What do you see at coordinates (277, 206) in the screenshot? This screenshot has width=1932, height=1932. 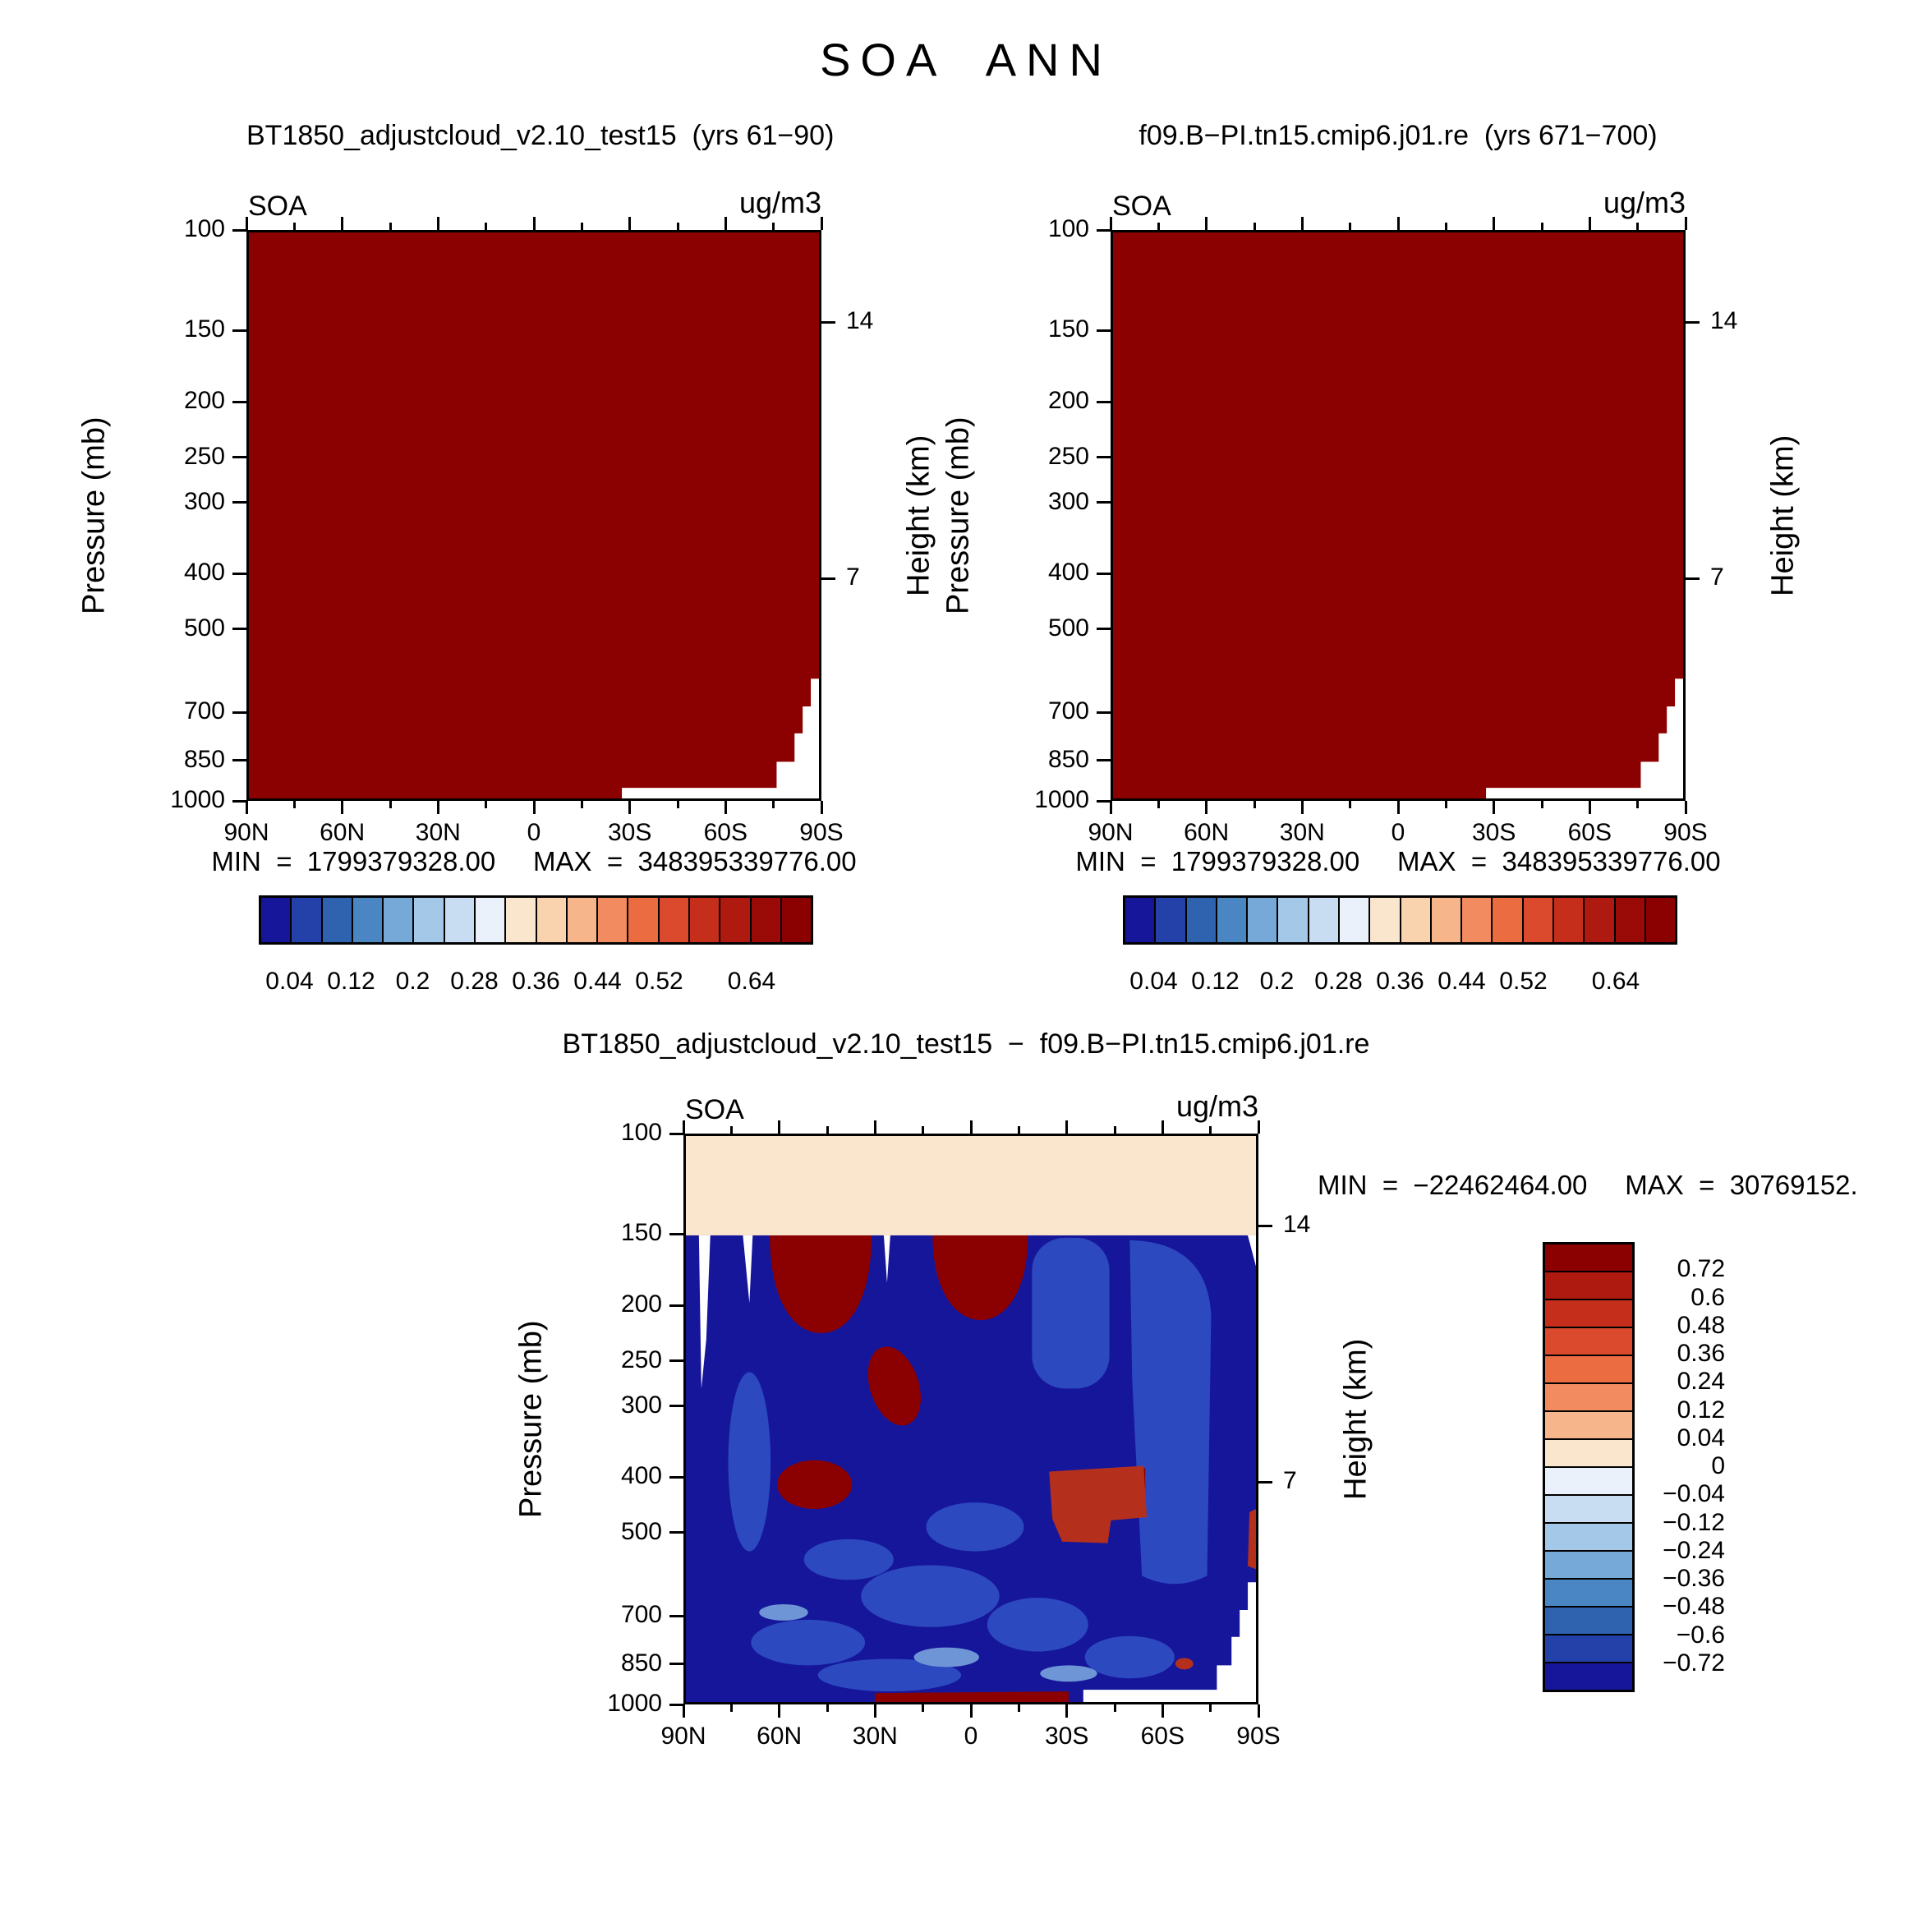 I see `variable-label: SOA` at bounding box center [277, 206].